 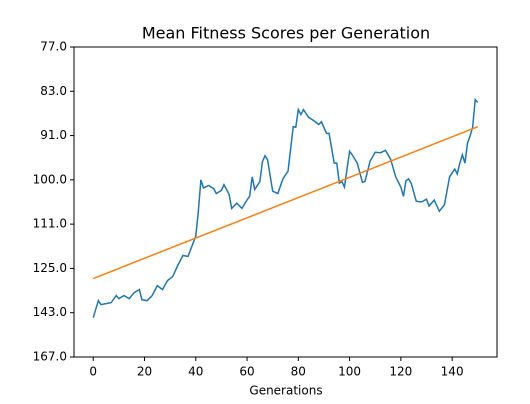 What do you see at coordinates (400, 372) in the screenshot?
I see `x-tick-label: 120` at bounding box center [400, 372].